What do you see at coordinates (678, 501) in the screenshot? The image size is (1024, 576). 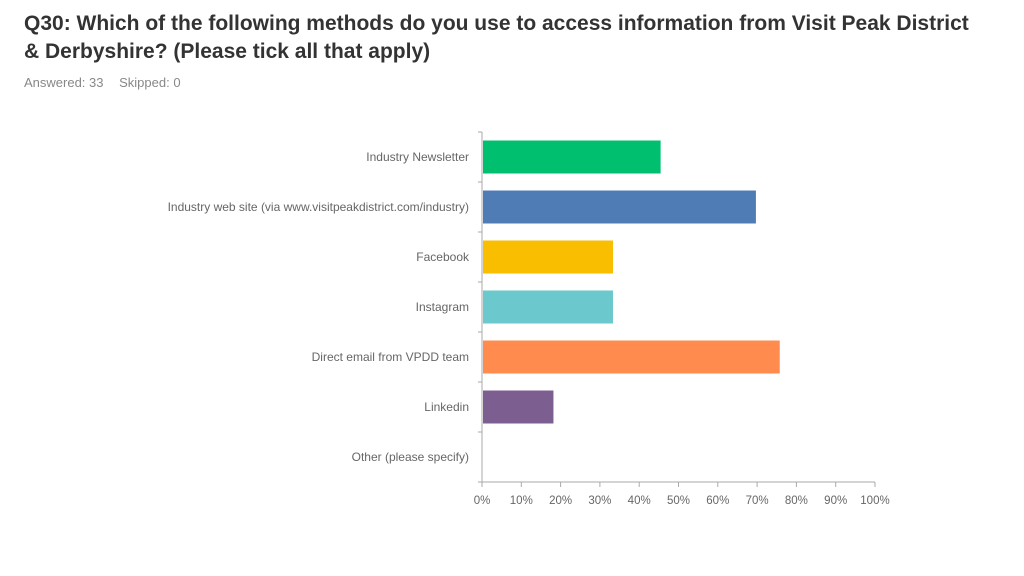 I see `x-tick-label: 50%` at bounding box center [678, 501].